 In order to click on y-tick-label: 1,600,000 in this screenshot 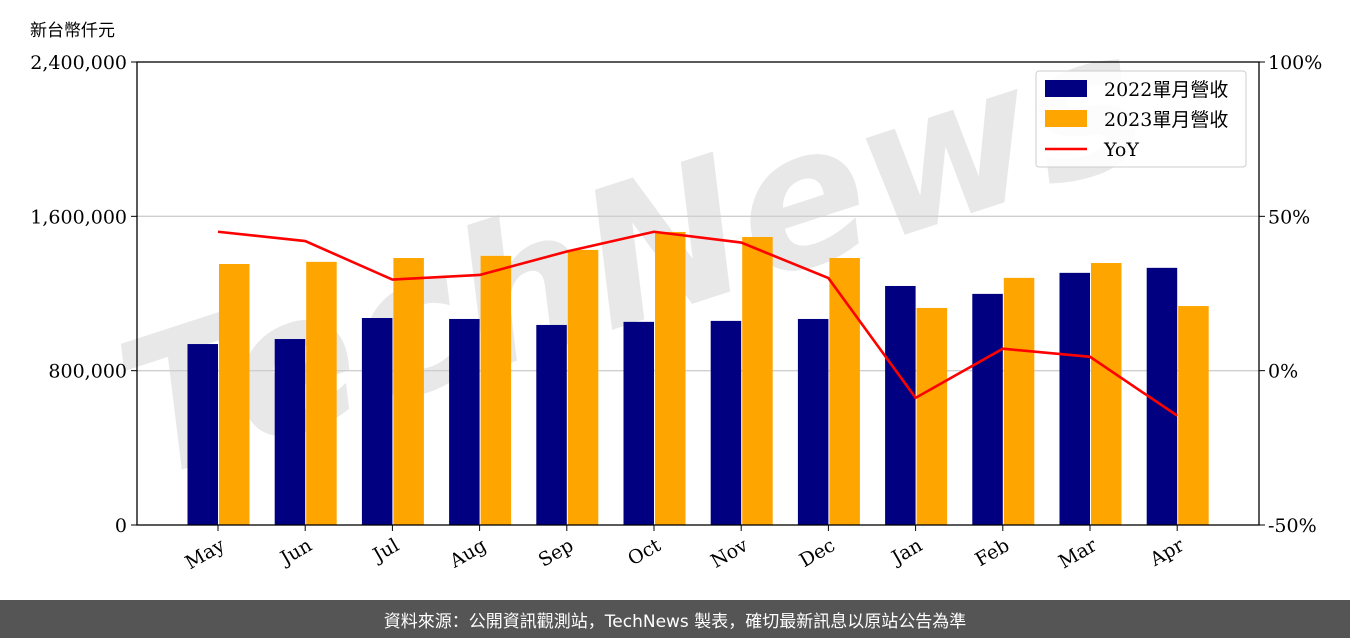, I will do `click(78, 217)`.